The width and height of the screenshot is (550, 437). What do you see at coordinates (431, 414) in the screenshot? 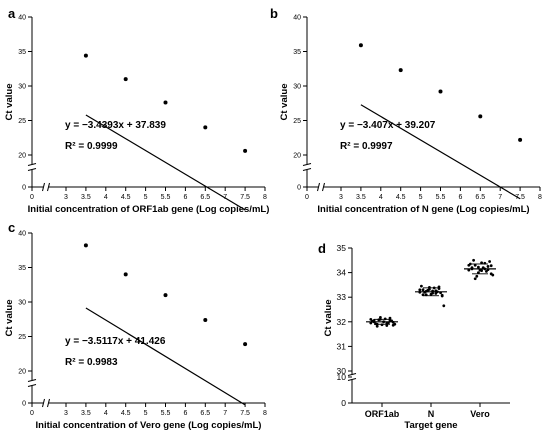
I see `category-label: N` at bounding box center [431, 414].